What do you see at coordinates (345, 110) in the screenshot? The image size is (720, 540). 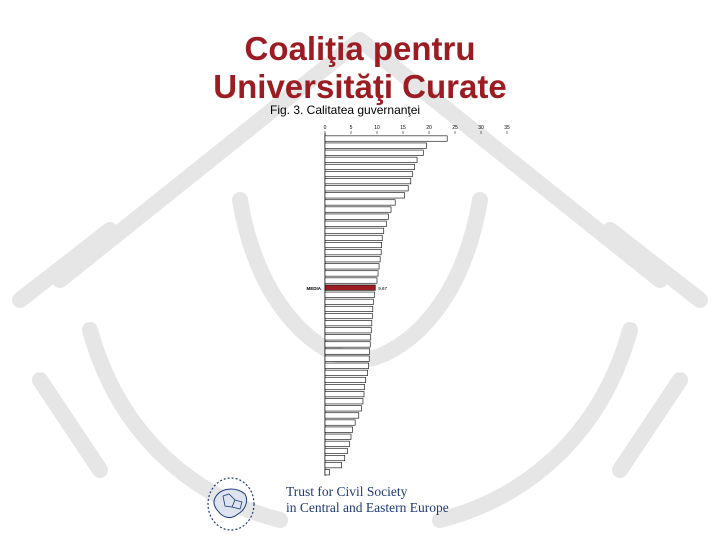 I see `chart-title: Fig. 3. Calitatea guvernanţei` at bounding box center [345, 110].